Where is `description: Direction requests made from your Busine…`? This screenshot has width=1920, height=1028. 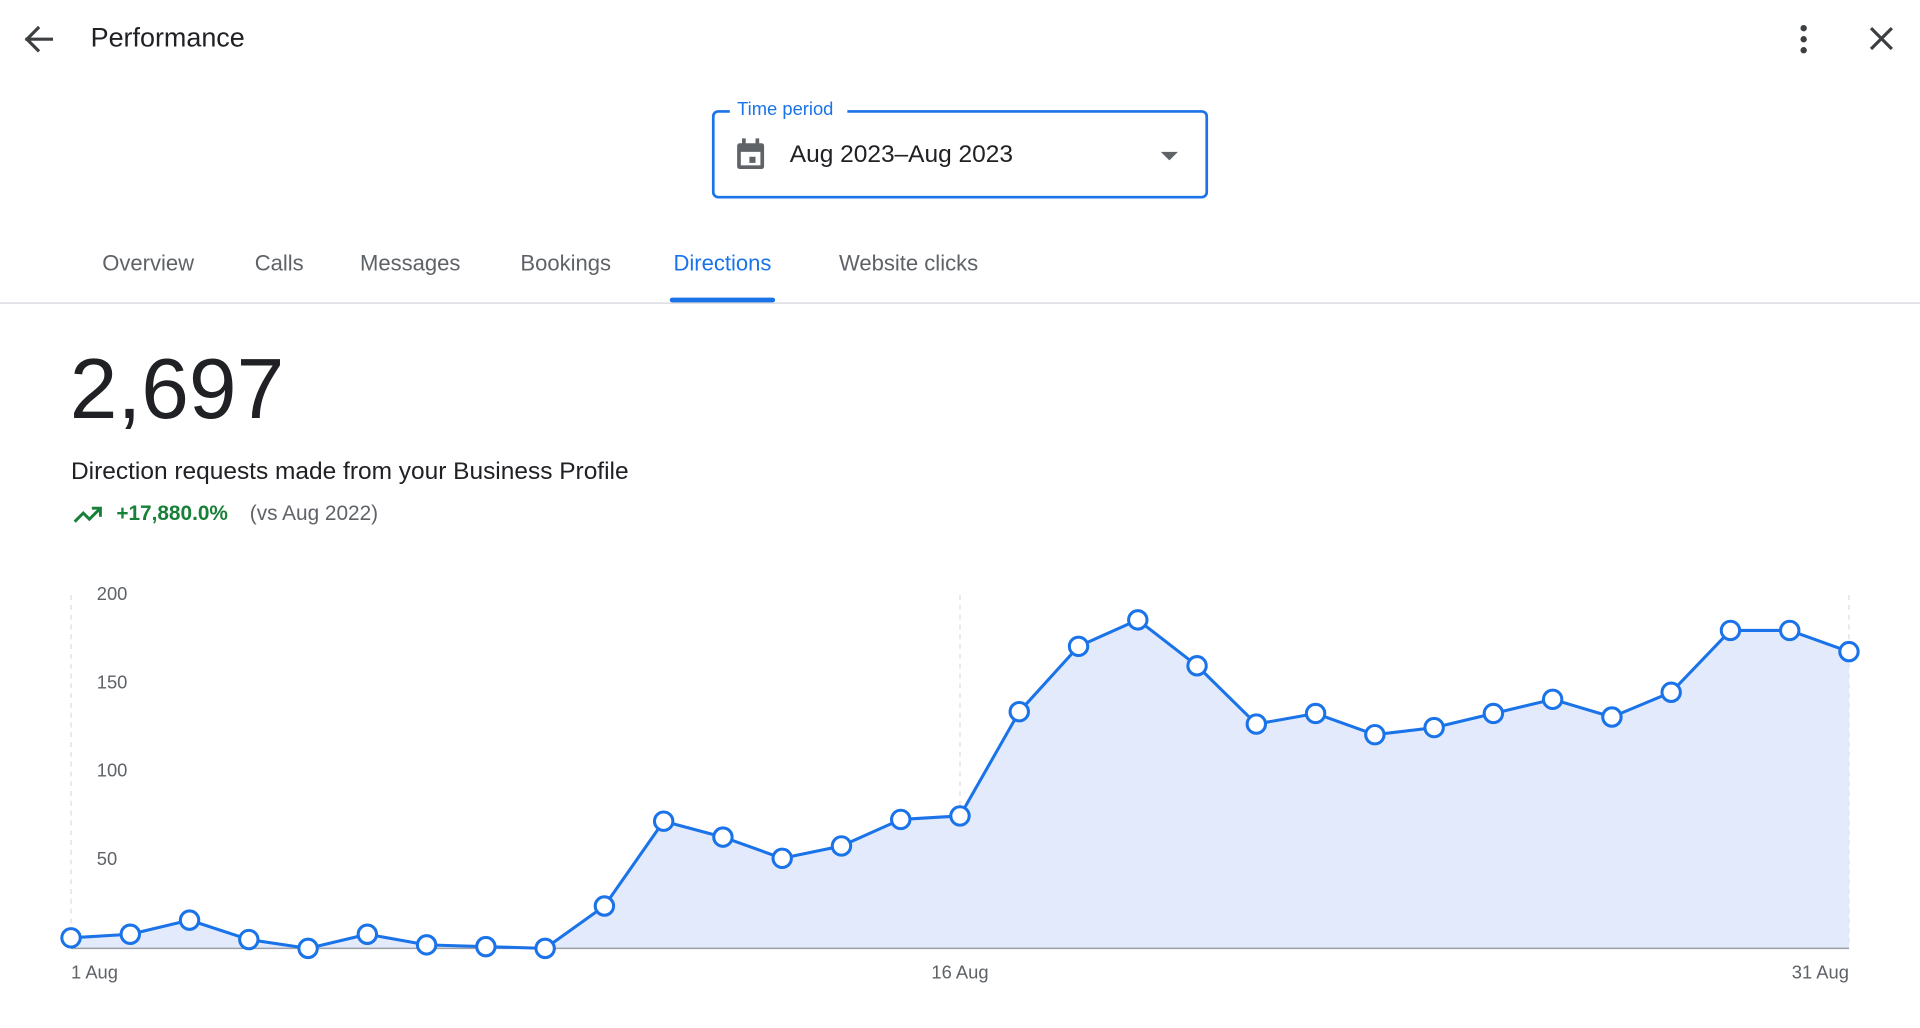
description: Direction requests made from your Busine… is located at coordinates (350, 471).